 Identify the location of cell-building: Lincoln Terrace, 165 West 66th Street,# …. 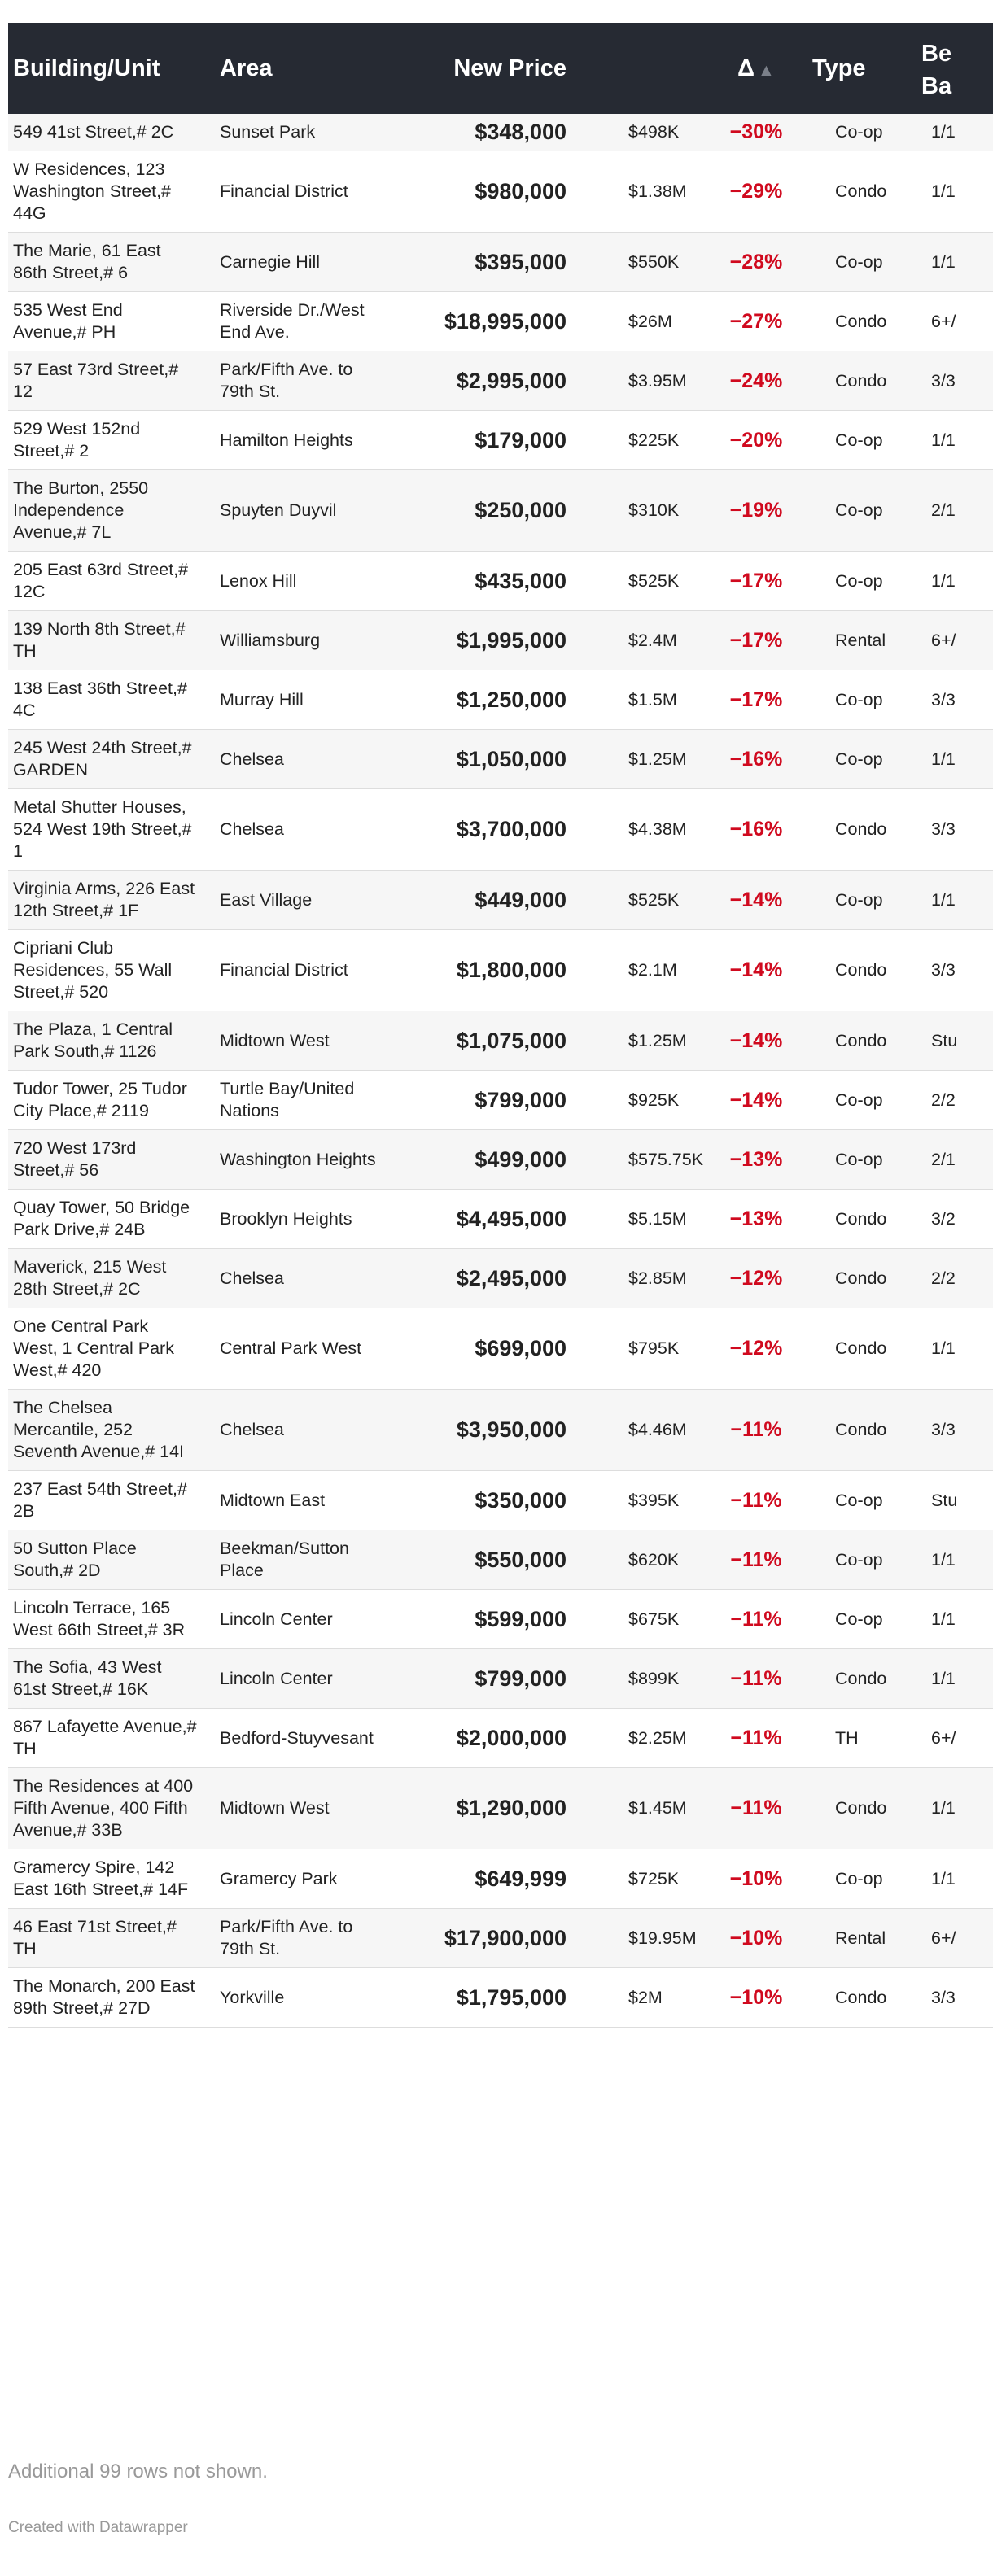
(99, 1618).